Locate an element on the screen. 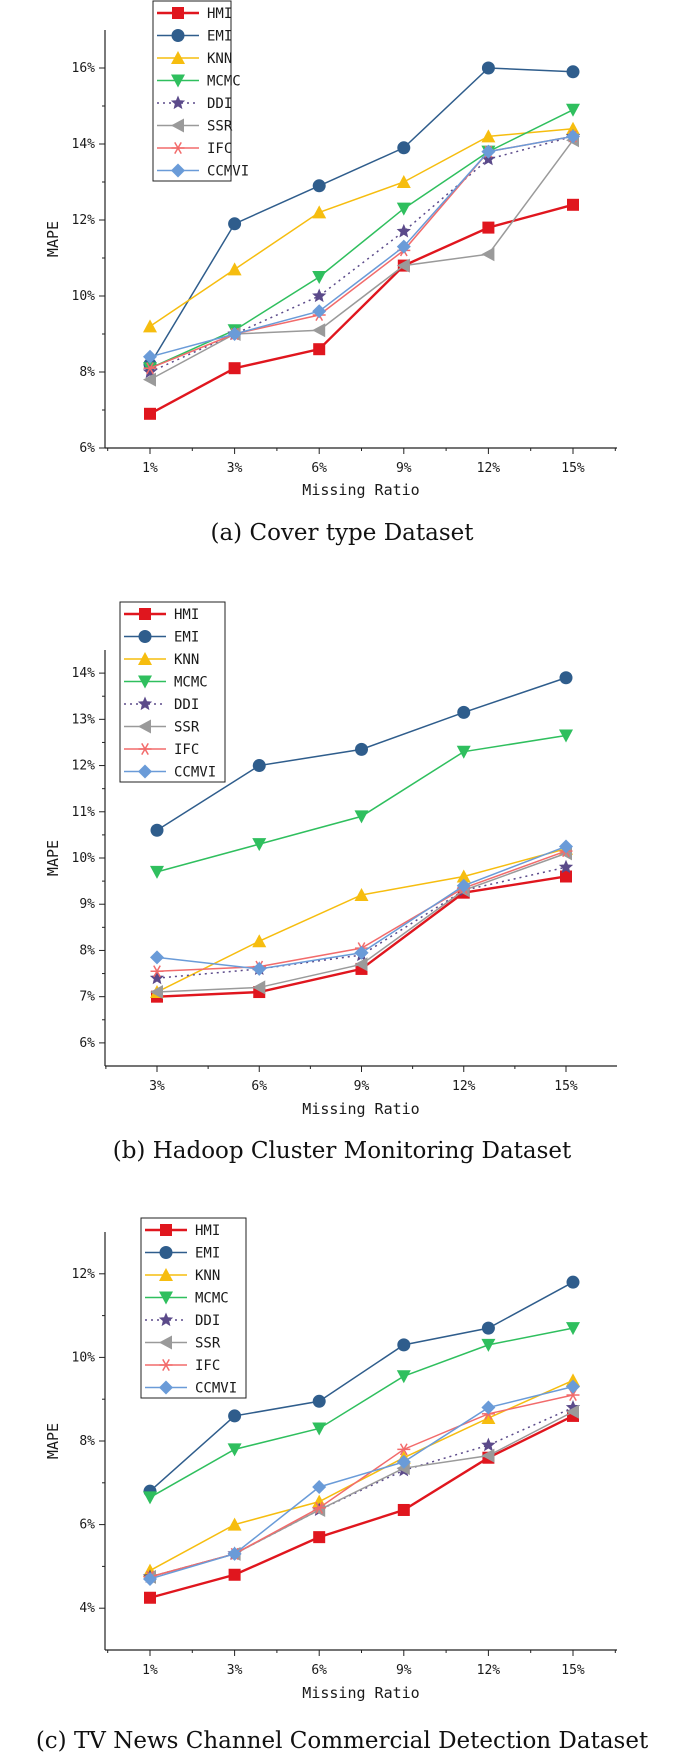 This screenshot has width=685, height=1759. legend-marker-knn is located at coordinates (178, 57).